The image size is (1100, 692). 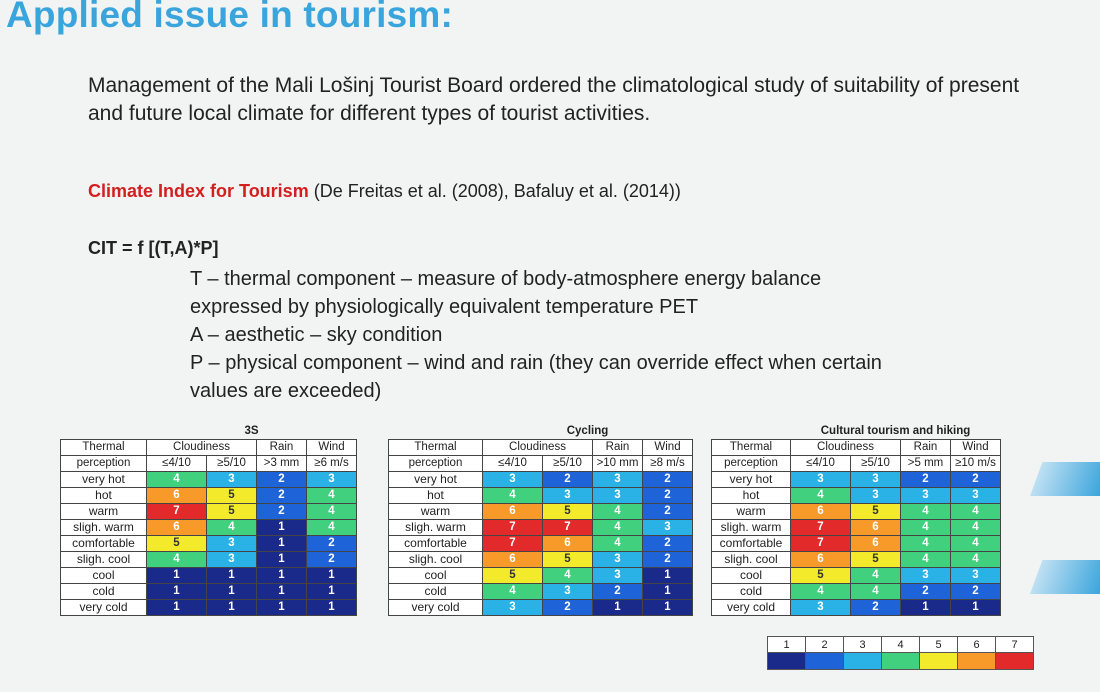 What do you see at coordinates (208, 607) in the screenshot?
I see `table-row: very cold 1 1 1 1` at bounding box center [208, 607].